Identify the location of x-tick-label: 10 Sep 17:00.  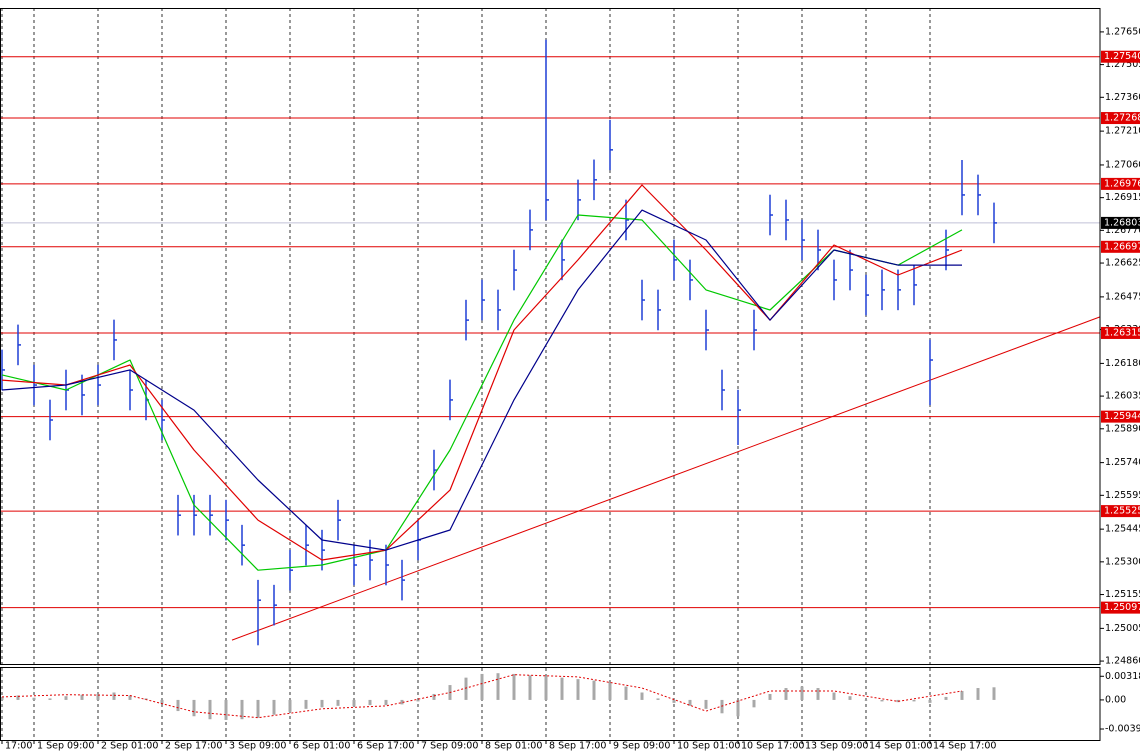
(772, 746).